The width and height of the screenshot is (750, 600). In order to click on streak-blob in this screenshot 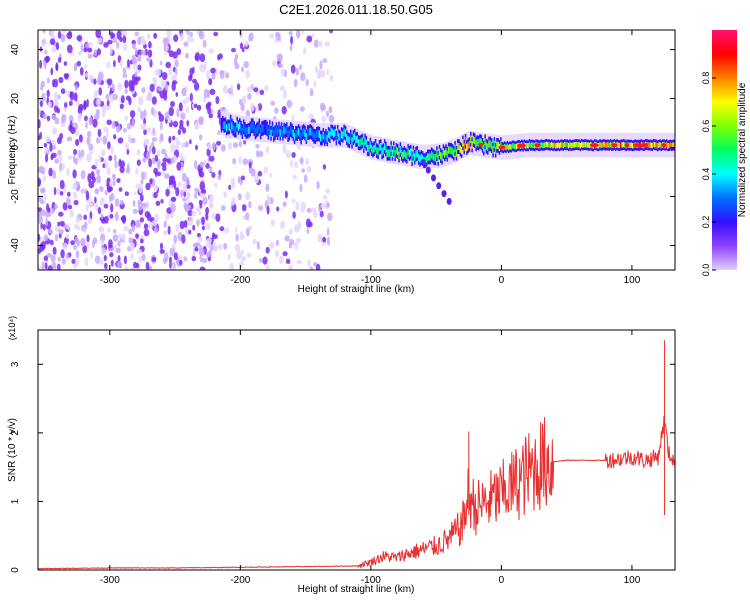, I will do `click(423, 162)`.